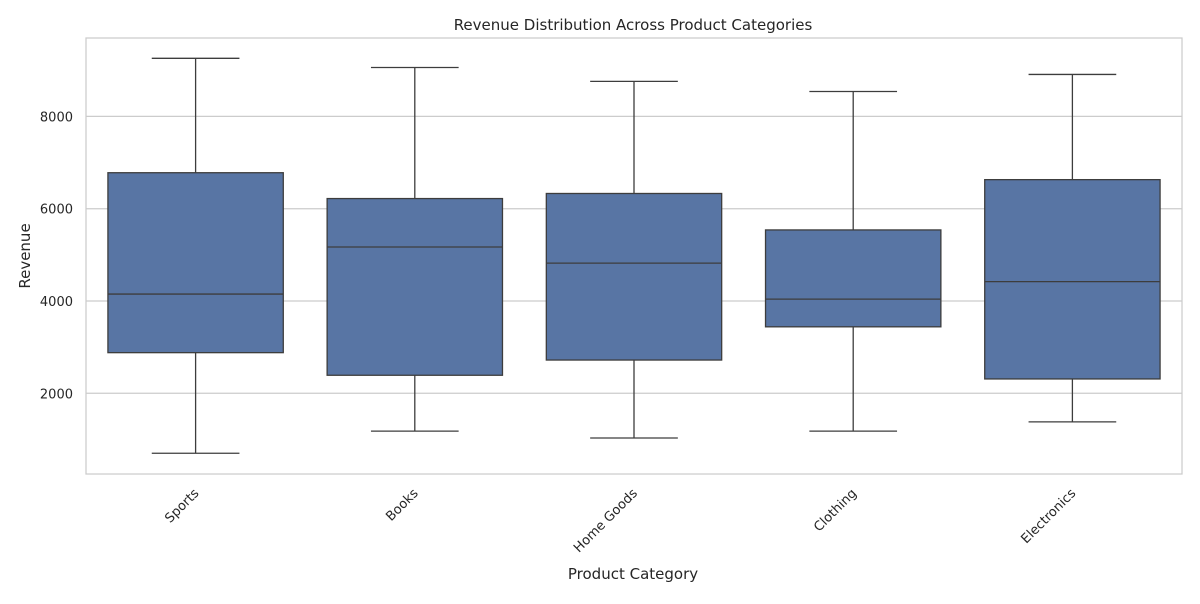  I want to click on y-tick-label: 4000, so click(56, 302).